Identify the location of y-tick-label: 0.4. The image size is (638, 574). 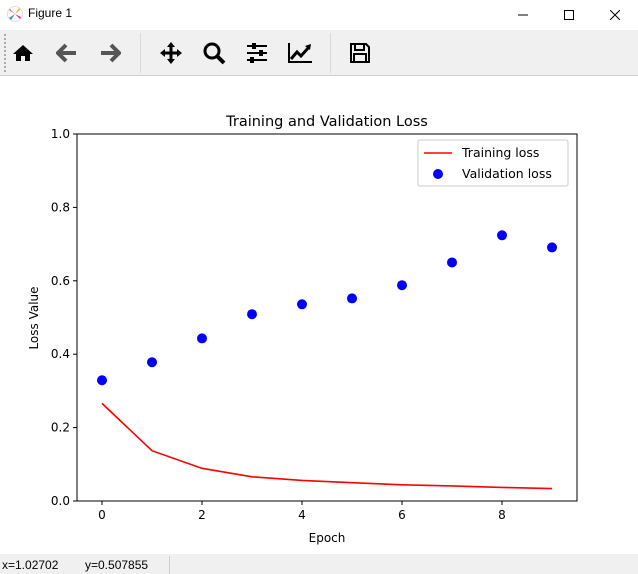
(60, 354).